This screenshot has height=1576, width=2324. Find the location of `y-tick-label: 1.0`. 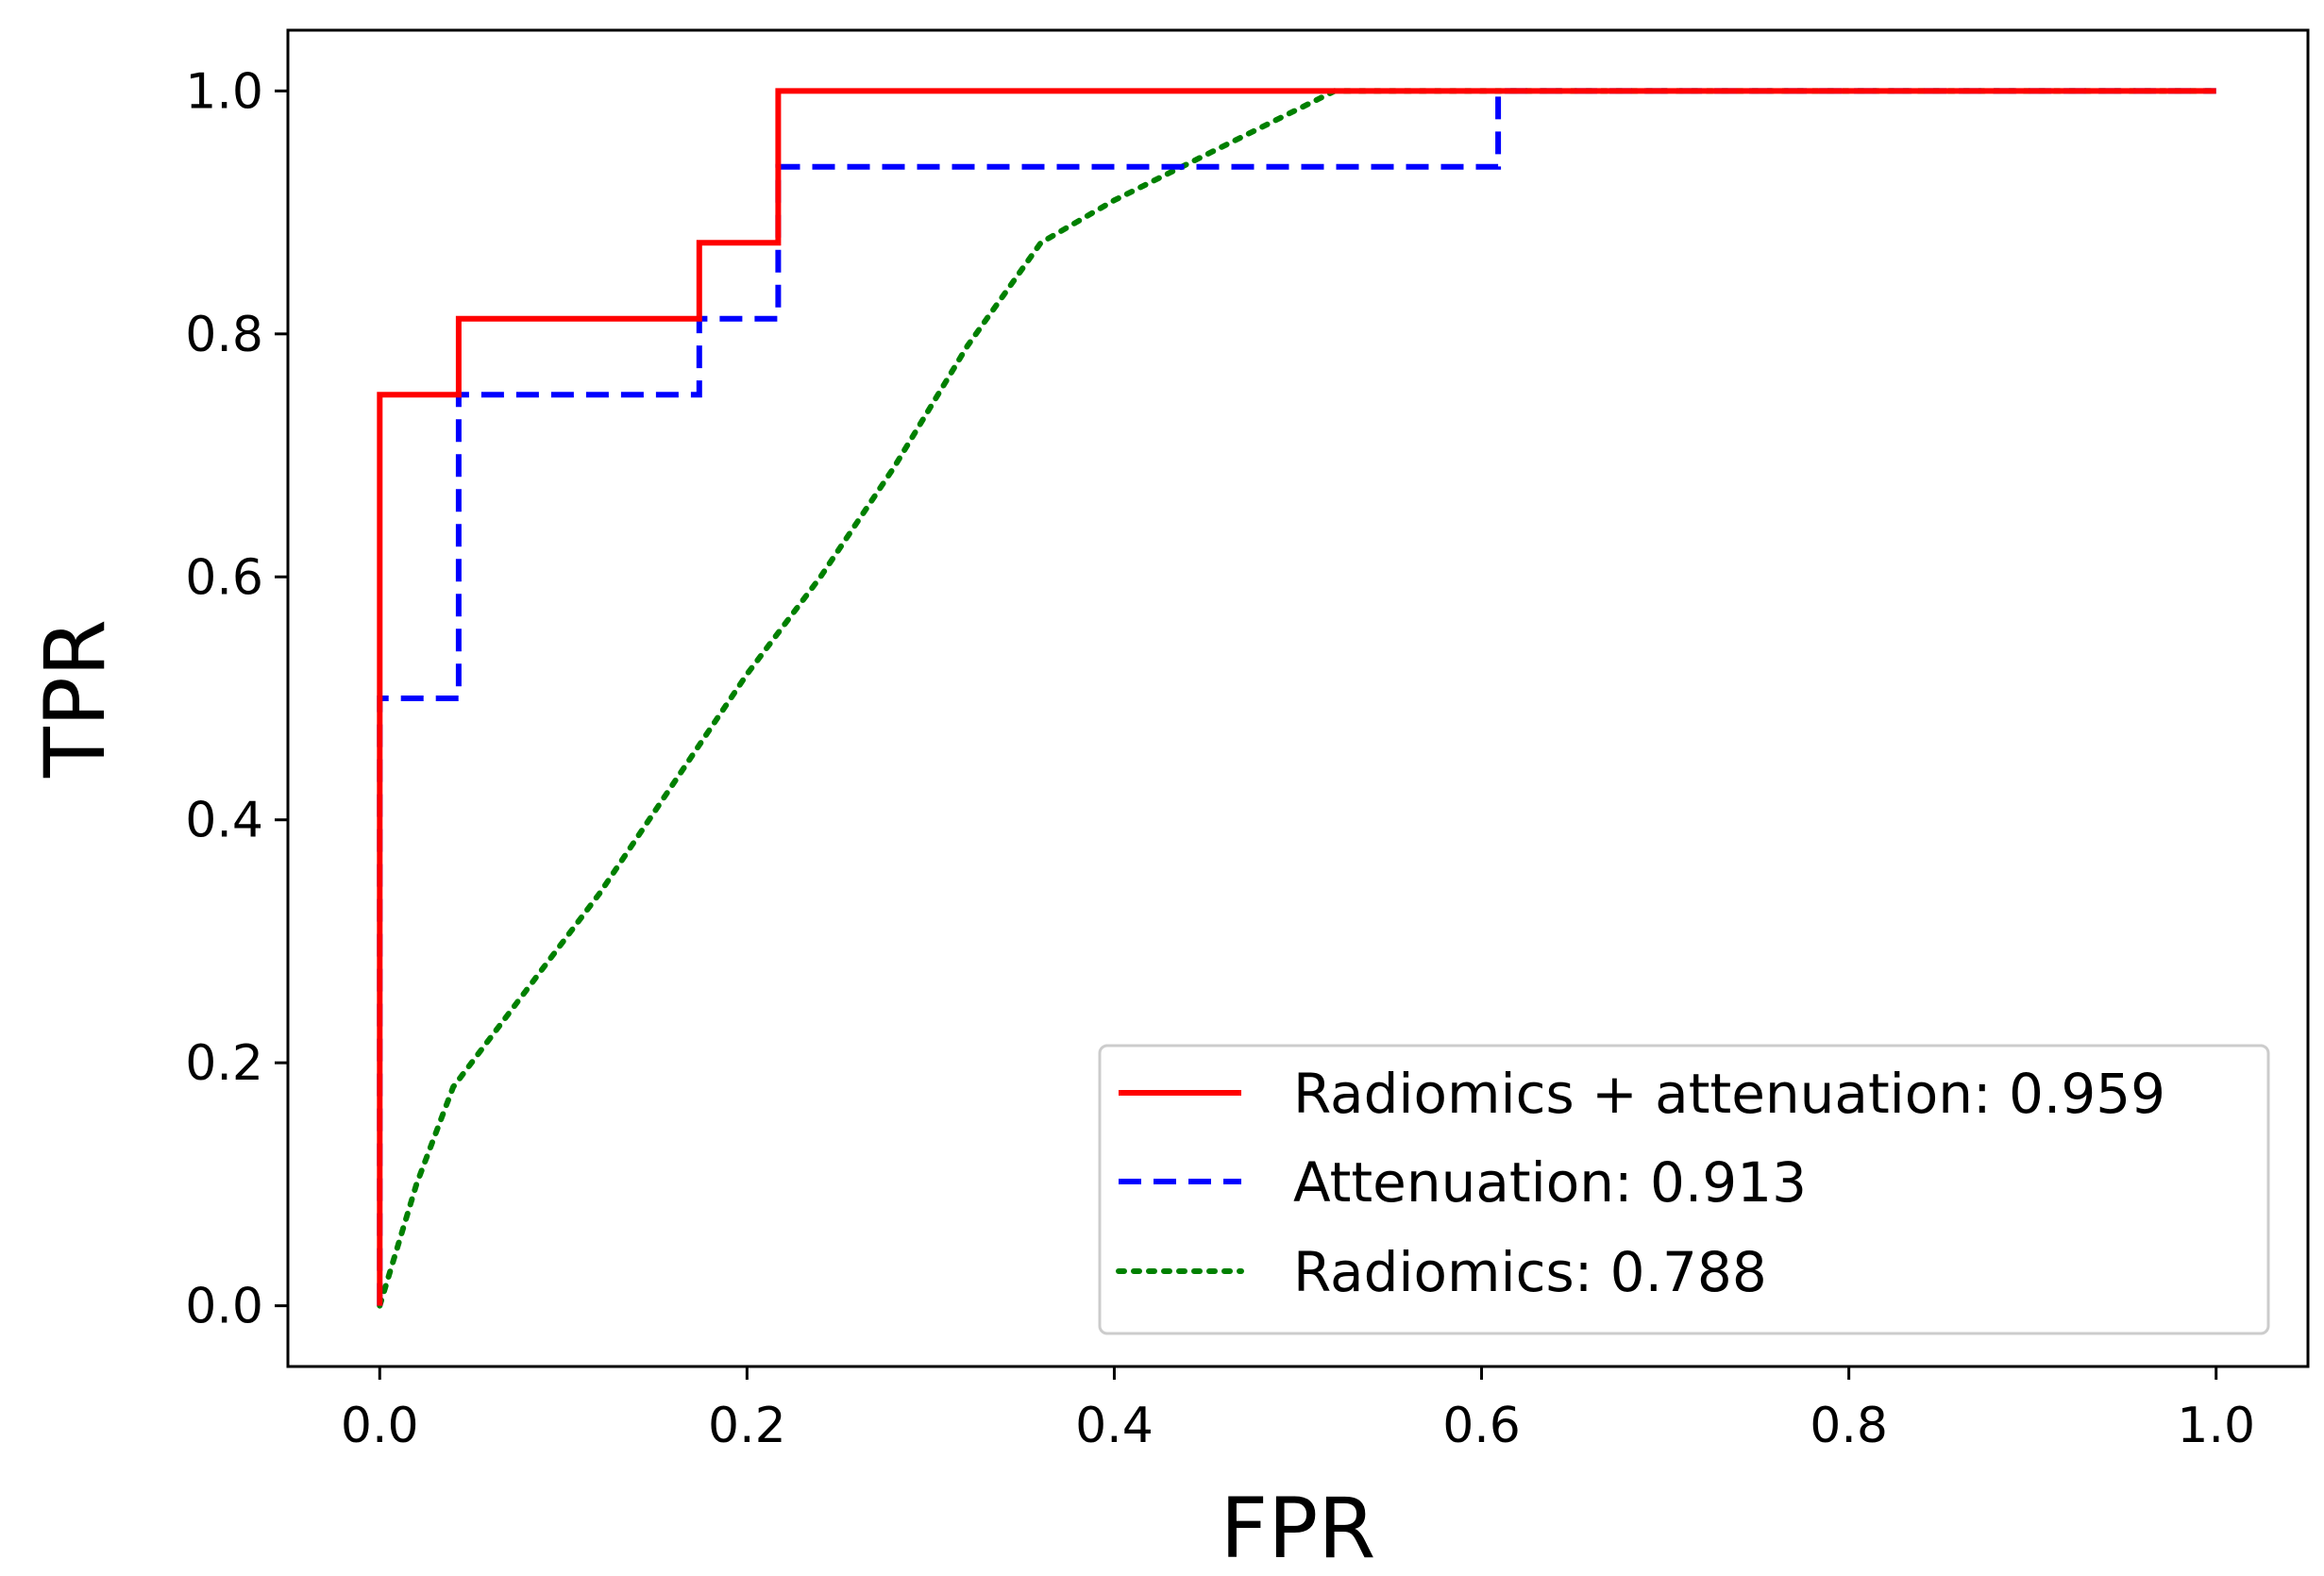

y-tick-label: 1.0 is located at coordinates (224, 91).